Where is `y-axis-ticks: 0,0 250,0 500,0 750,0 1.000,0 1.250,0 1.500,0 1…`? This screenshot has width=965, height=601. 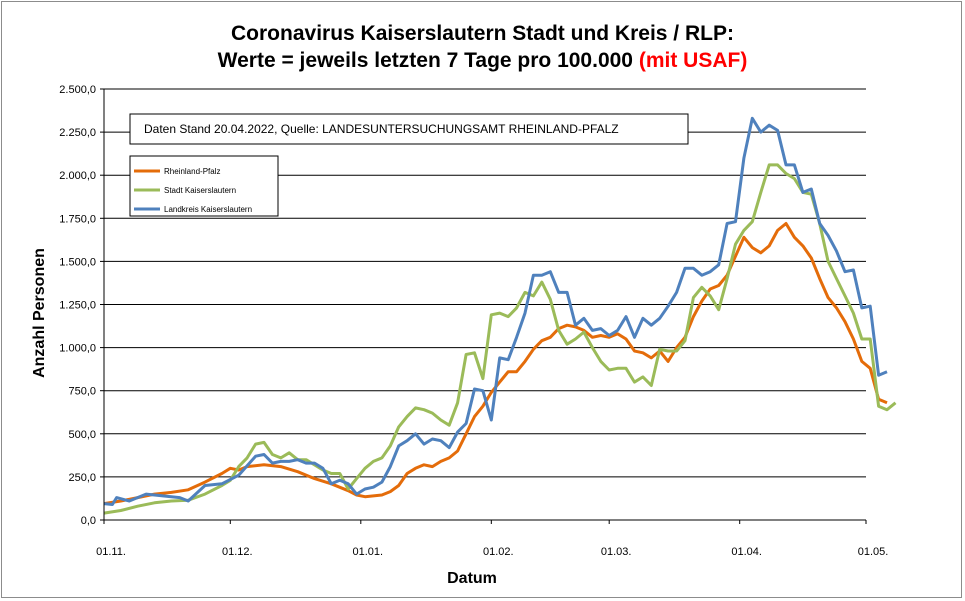
y-axis-ticks: 0,0 250,0 500,0 750,0 1.000,0 1.250,0 1.500,0 1… is located at coordinates (81, 305).